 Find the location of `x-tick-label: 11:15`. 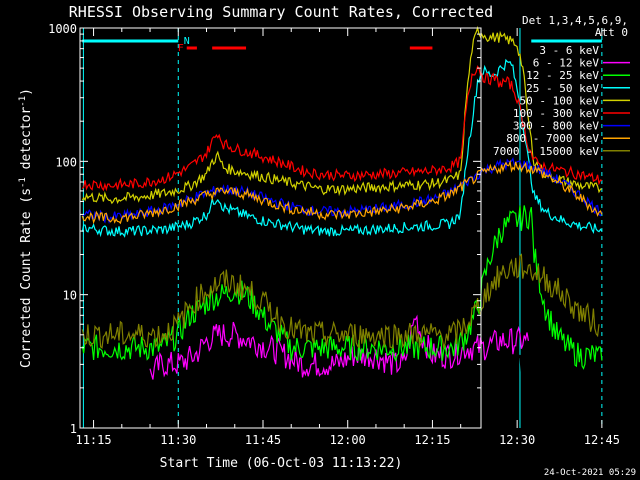

x-tick-label: 11:15 is located at coordinates (93, 440).